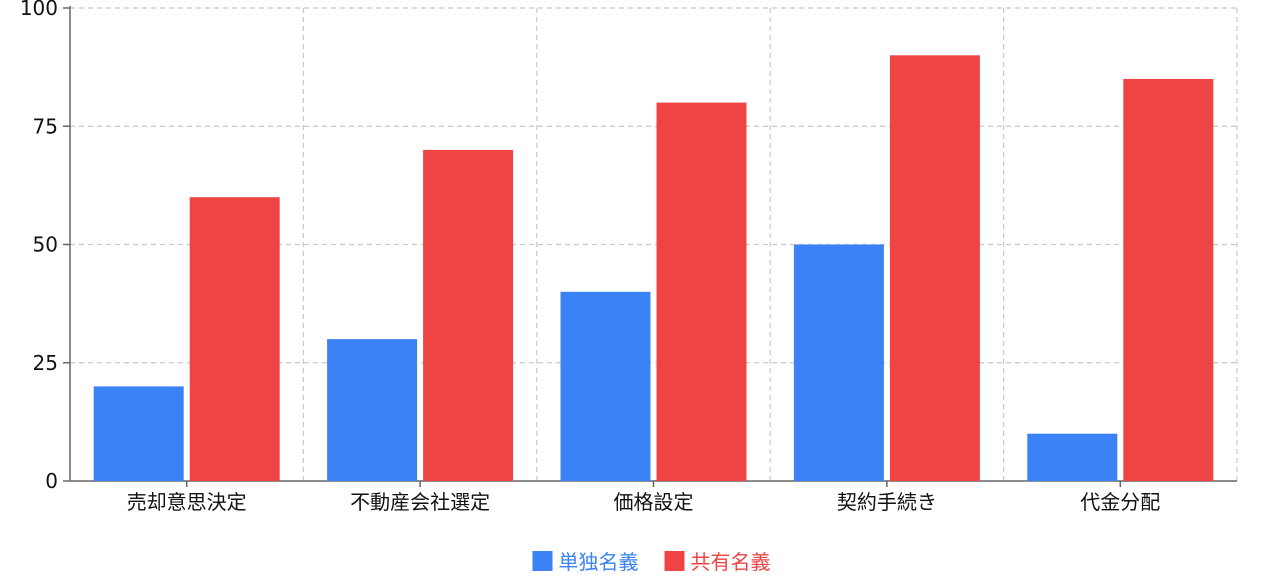  I want to click on x-tick-label: 売却意思決定, so click(187, 502).